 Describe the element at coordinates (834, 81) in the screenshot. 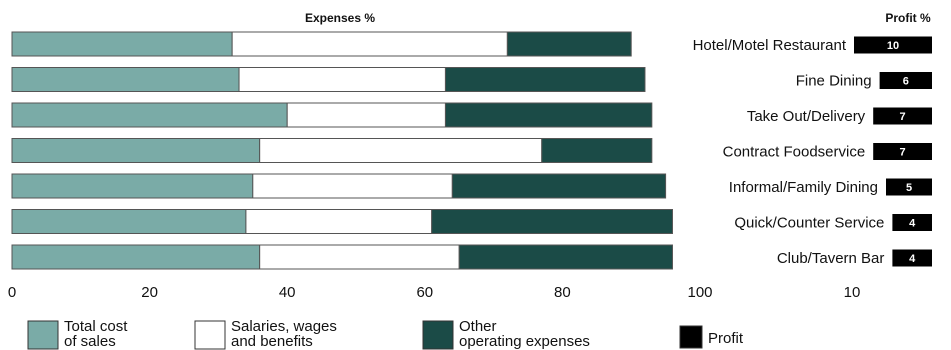

I see `category-label: Fine Dining` at that location.